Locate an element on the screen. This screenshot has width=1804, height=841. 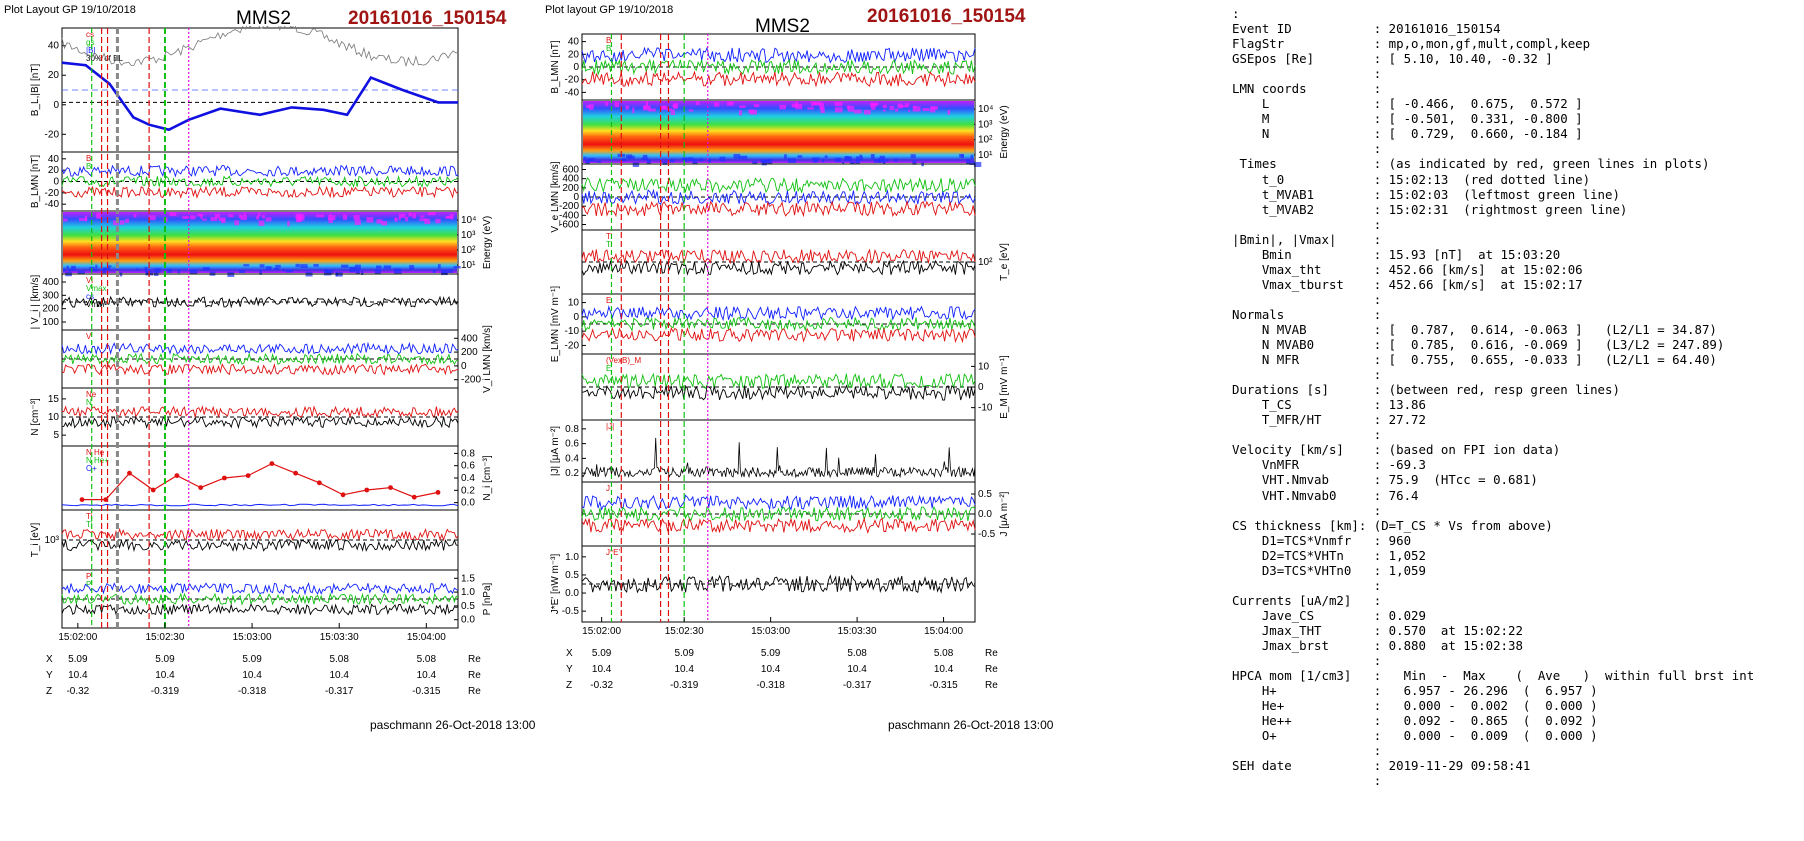
legend-label: (VexB)_M is located at coordinates (623, 360).